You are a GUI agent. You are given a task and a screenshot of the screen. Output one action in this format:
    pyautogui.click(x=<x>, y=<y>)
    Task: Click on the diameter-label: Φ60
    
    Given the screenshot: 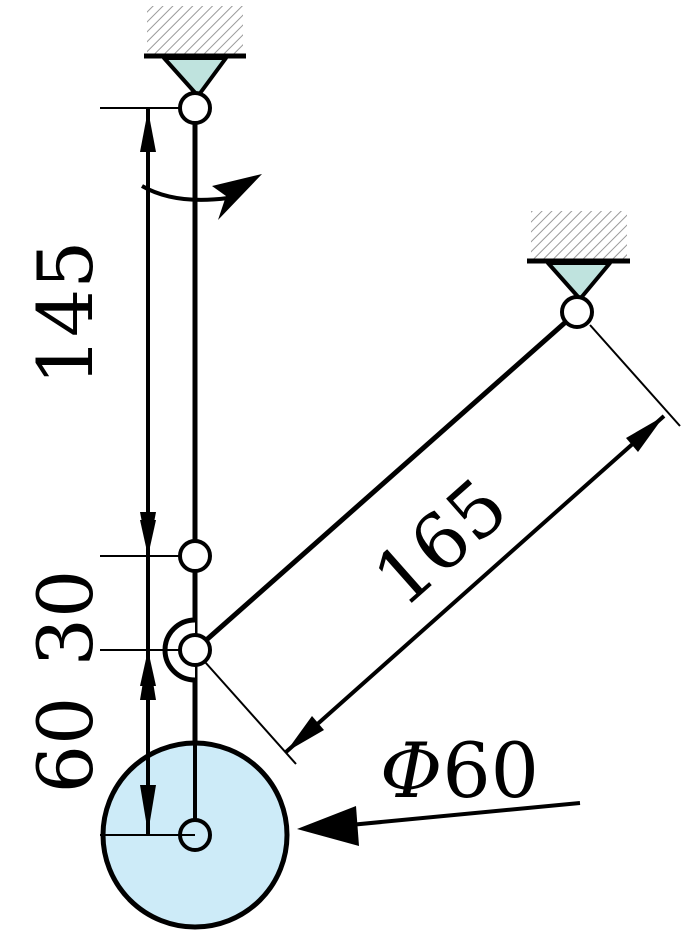 What is the action you would take?
    pyautogui.click(x=459, y=770)
    